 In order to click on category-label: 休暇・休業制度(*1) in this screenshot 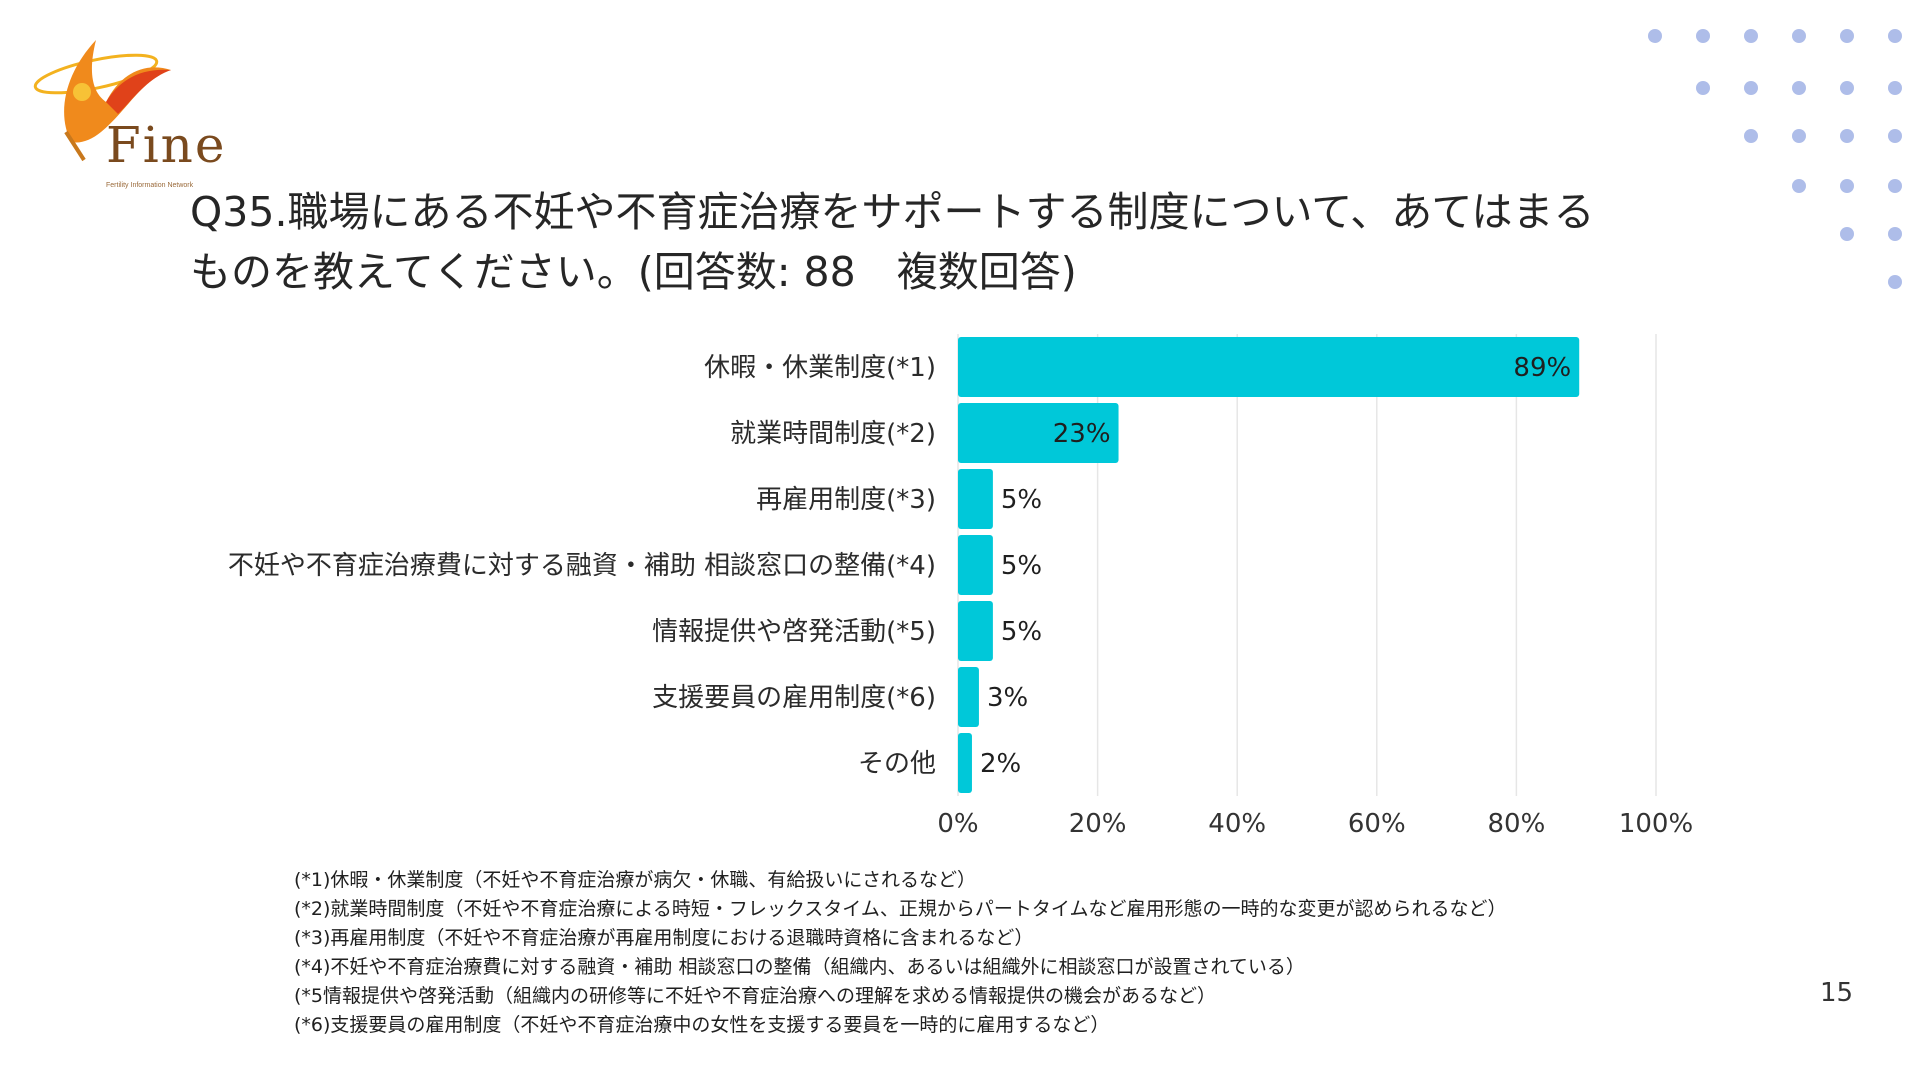, I will do `click(820, 368)`.